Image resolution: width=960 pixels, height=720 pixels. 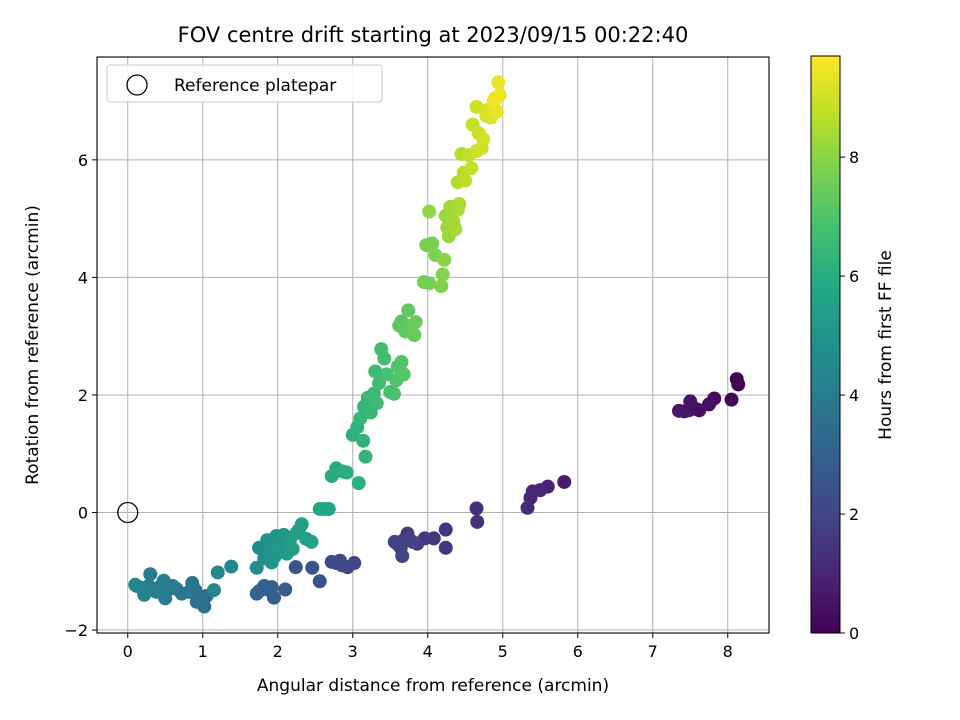 I want to click on colorbar: 0 2 4 6 8 Hours from first FF file, so click(x=853, y=349).